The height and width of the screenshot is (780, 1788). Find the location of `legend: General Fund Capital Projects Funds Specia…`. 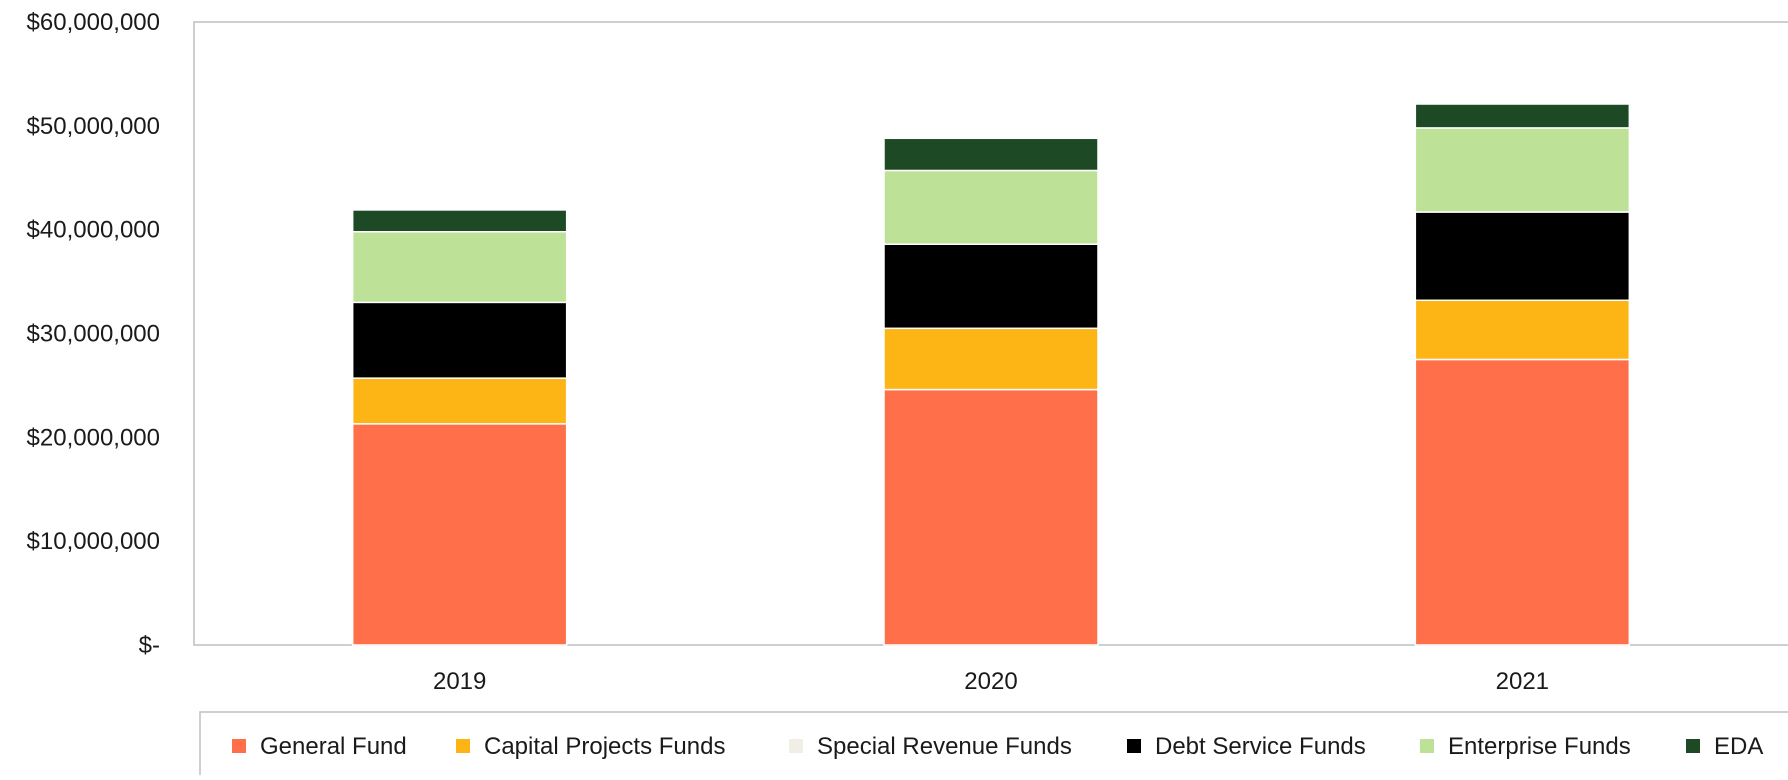

legend: General Fund Capital Projects Funds Specia… is located at coordinates (993, 745).